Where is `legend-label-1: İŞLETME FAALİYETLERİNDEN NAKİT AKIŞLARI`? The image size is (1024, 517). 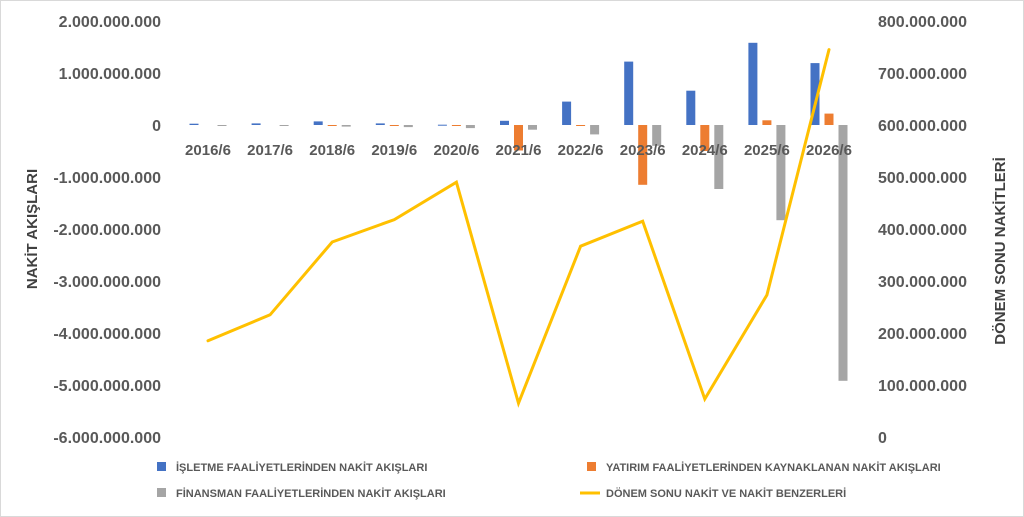 legend-label-1: İŞLETME FAALİYETLERİNDEN NAKİT AKIŞLARI is located at coordinates (301, 467).